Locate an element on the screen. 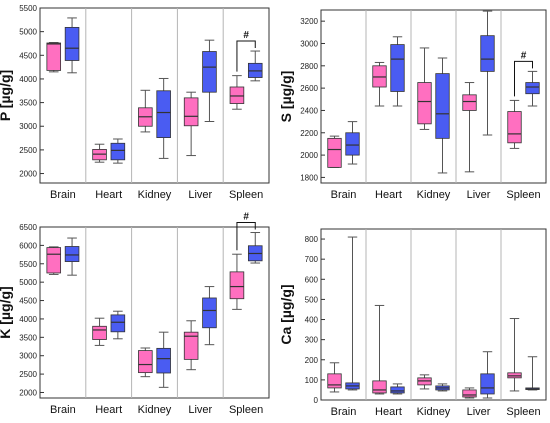 This screenshot has width=550, height=423. y-tick-label: 2200 is located at coordinates (309, 133).